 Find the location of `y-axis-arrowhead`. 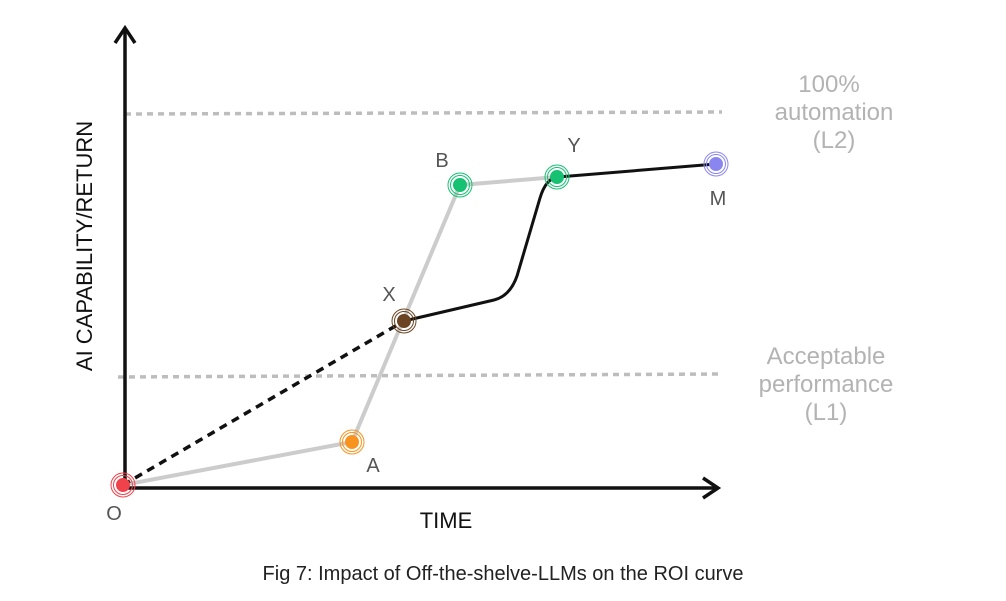

y-axis-arrowhead is located at coordinates (125, 34).